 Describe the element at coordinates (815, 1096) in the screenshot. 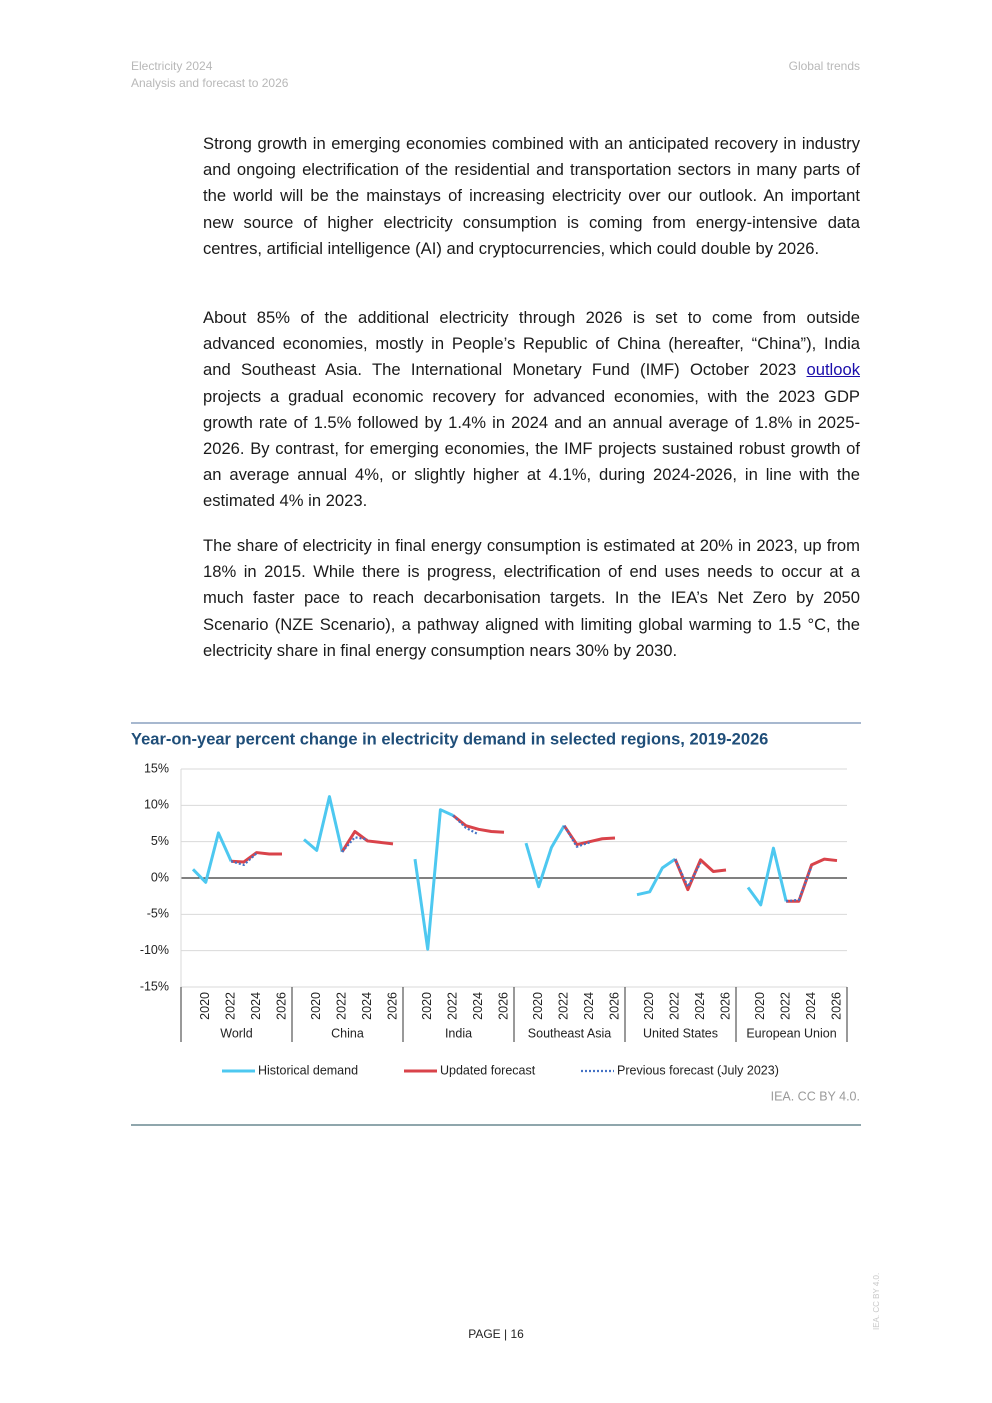

I see `chart-source: IEA. CC BY 4.0.` at that location.